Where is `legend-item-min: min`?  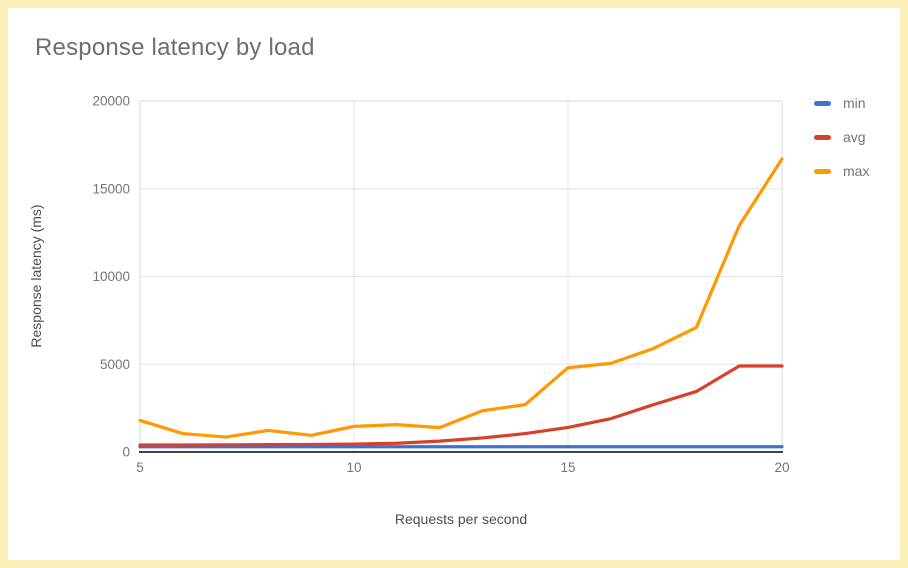
legend-item-min: min is located at coordinates (841, 103).